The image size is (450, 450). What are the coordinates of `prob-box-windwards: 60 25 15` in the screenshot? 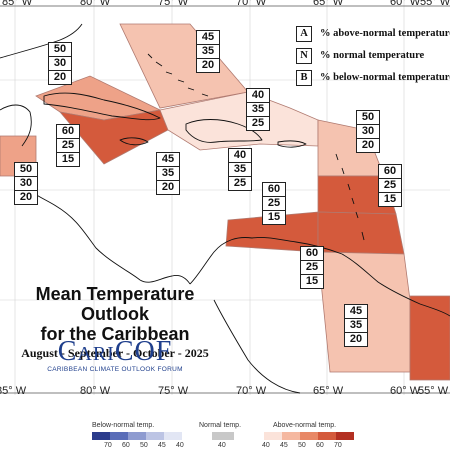 It's located at (390, 185).